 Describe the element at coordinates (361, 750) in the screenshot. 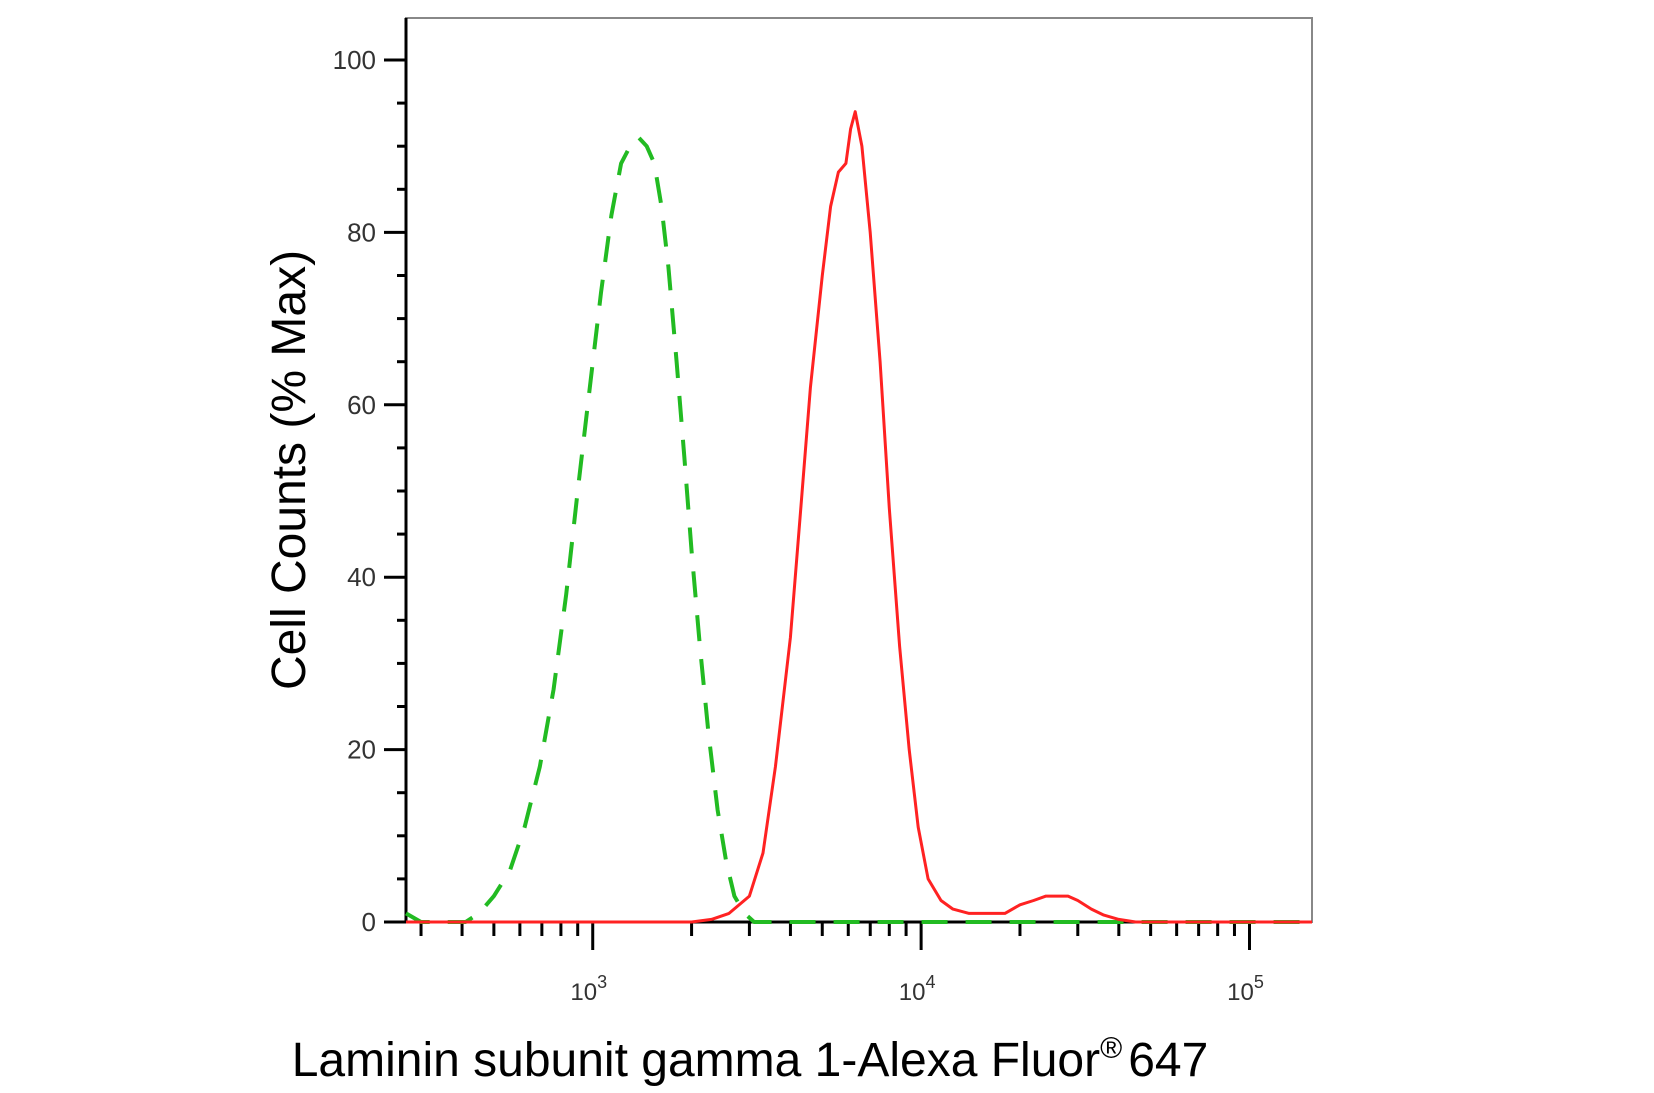

I see `y-tick-label: 20` at that location.